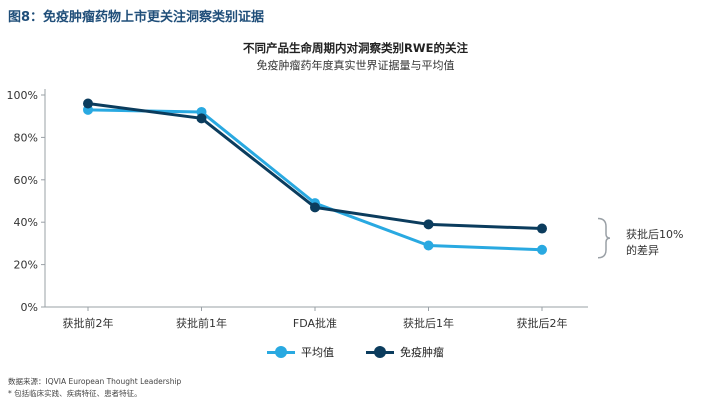 This screenshot has width=711, height=418. Describe the element at coordinates (317, 352) in the screenshot. I see `legend-label-average: 平均值` at that location.